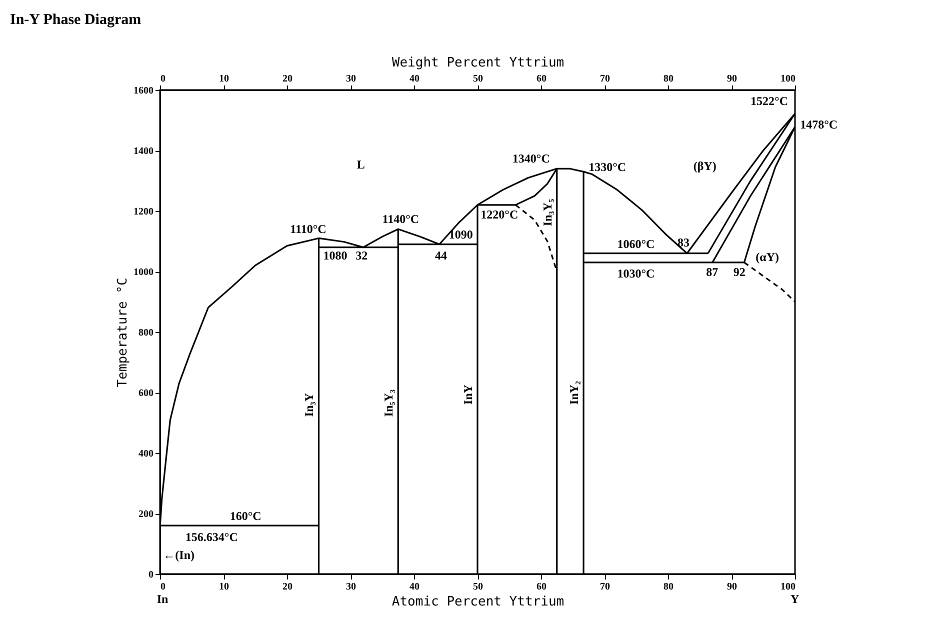  What do you see at coordinates (440, 255) in the screenshot?
I see `annotation: 44` at bounding box center [440, 255].